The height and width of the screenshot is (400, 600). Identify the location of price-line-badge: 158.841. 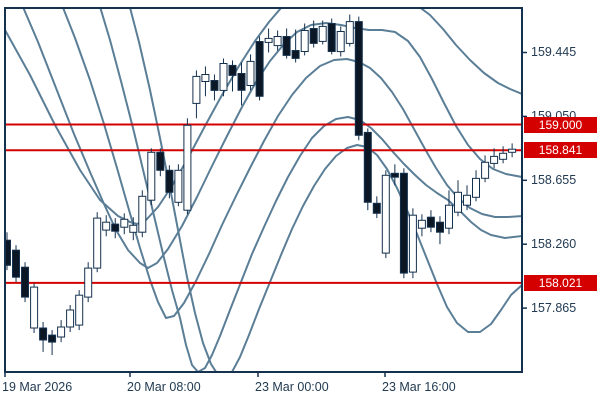
(560, 150).